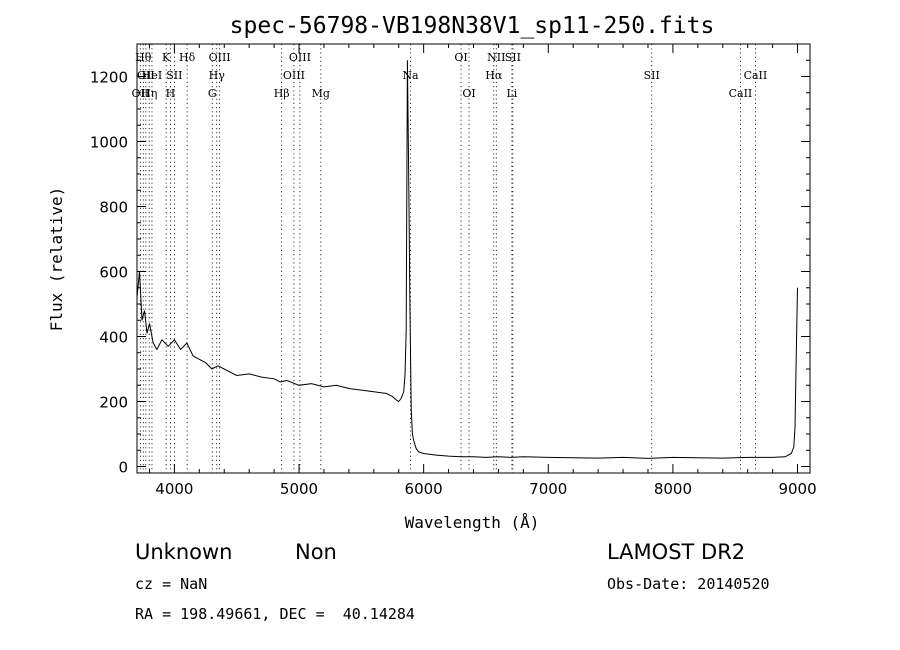  I want to click on spectral-line-label: Hβ, so click(282, 93).